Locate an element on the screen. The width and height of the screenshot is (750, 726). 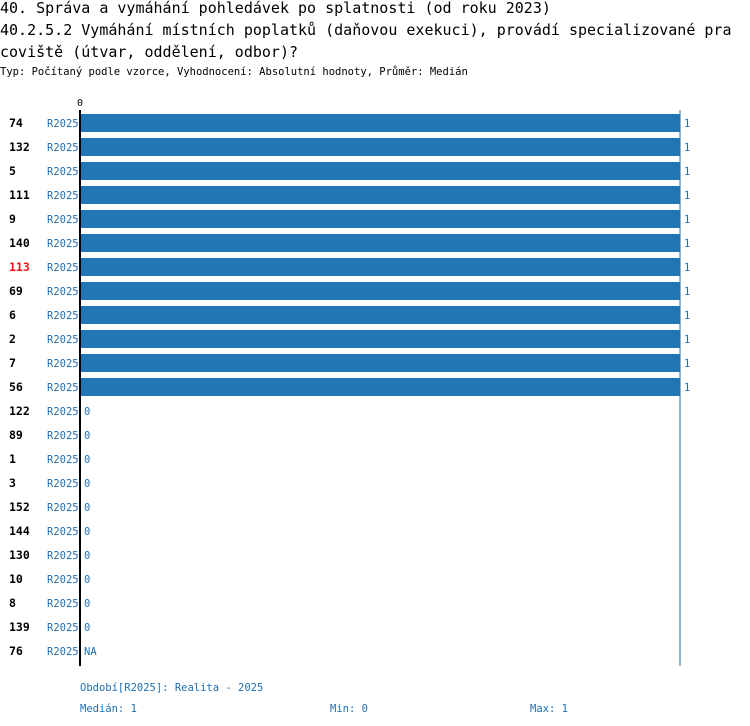
category-label: 152 is located at coordinates (19, 507).